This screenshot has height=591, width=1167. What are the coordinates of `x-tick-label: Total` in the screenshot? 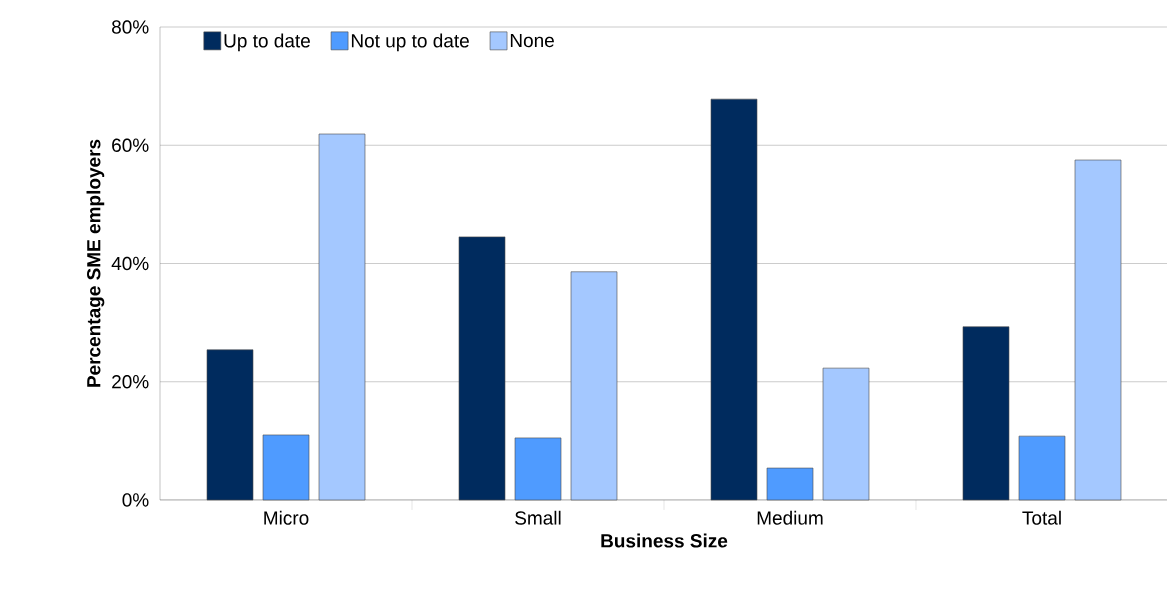 It's located at (1041, 517).